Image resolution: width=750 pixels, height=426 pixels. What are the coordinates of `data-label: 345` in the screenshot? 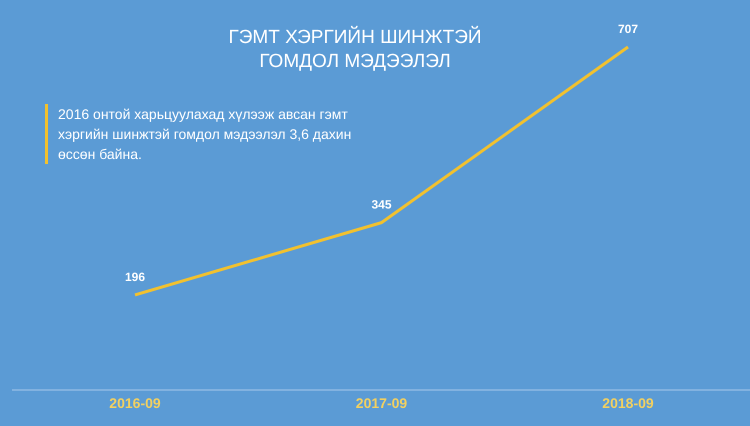 It's located at (381, 205).